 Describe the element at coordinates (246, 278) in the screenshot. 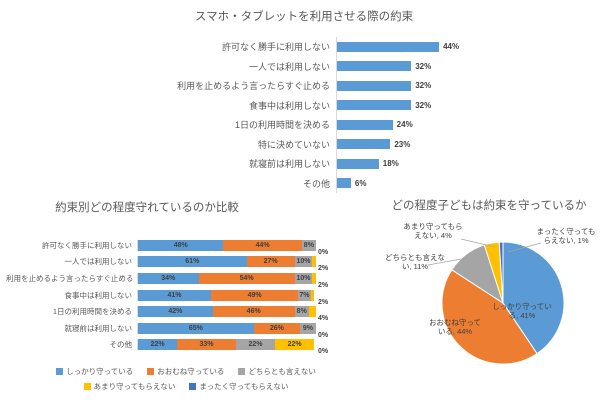

I see `stacked-segment: 54%` at that location.